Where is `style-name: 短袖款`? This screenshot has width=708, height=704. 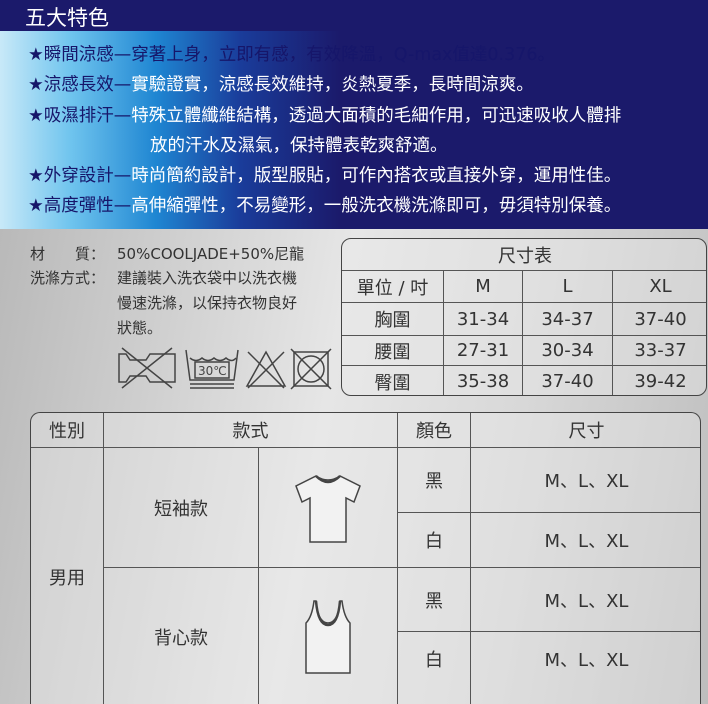 style-name: 短袖款 is located at coordinates (181, 508).